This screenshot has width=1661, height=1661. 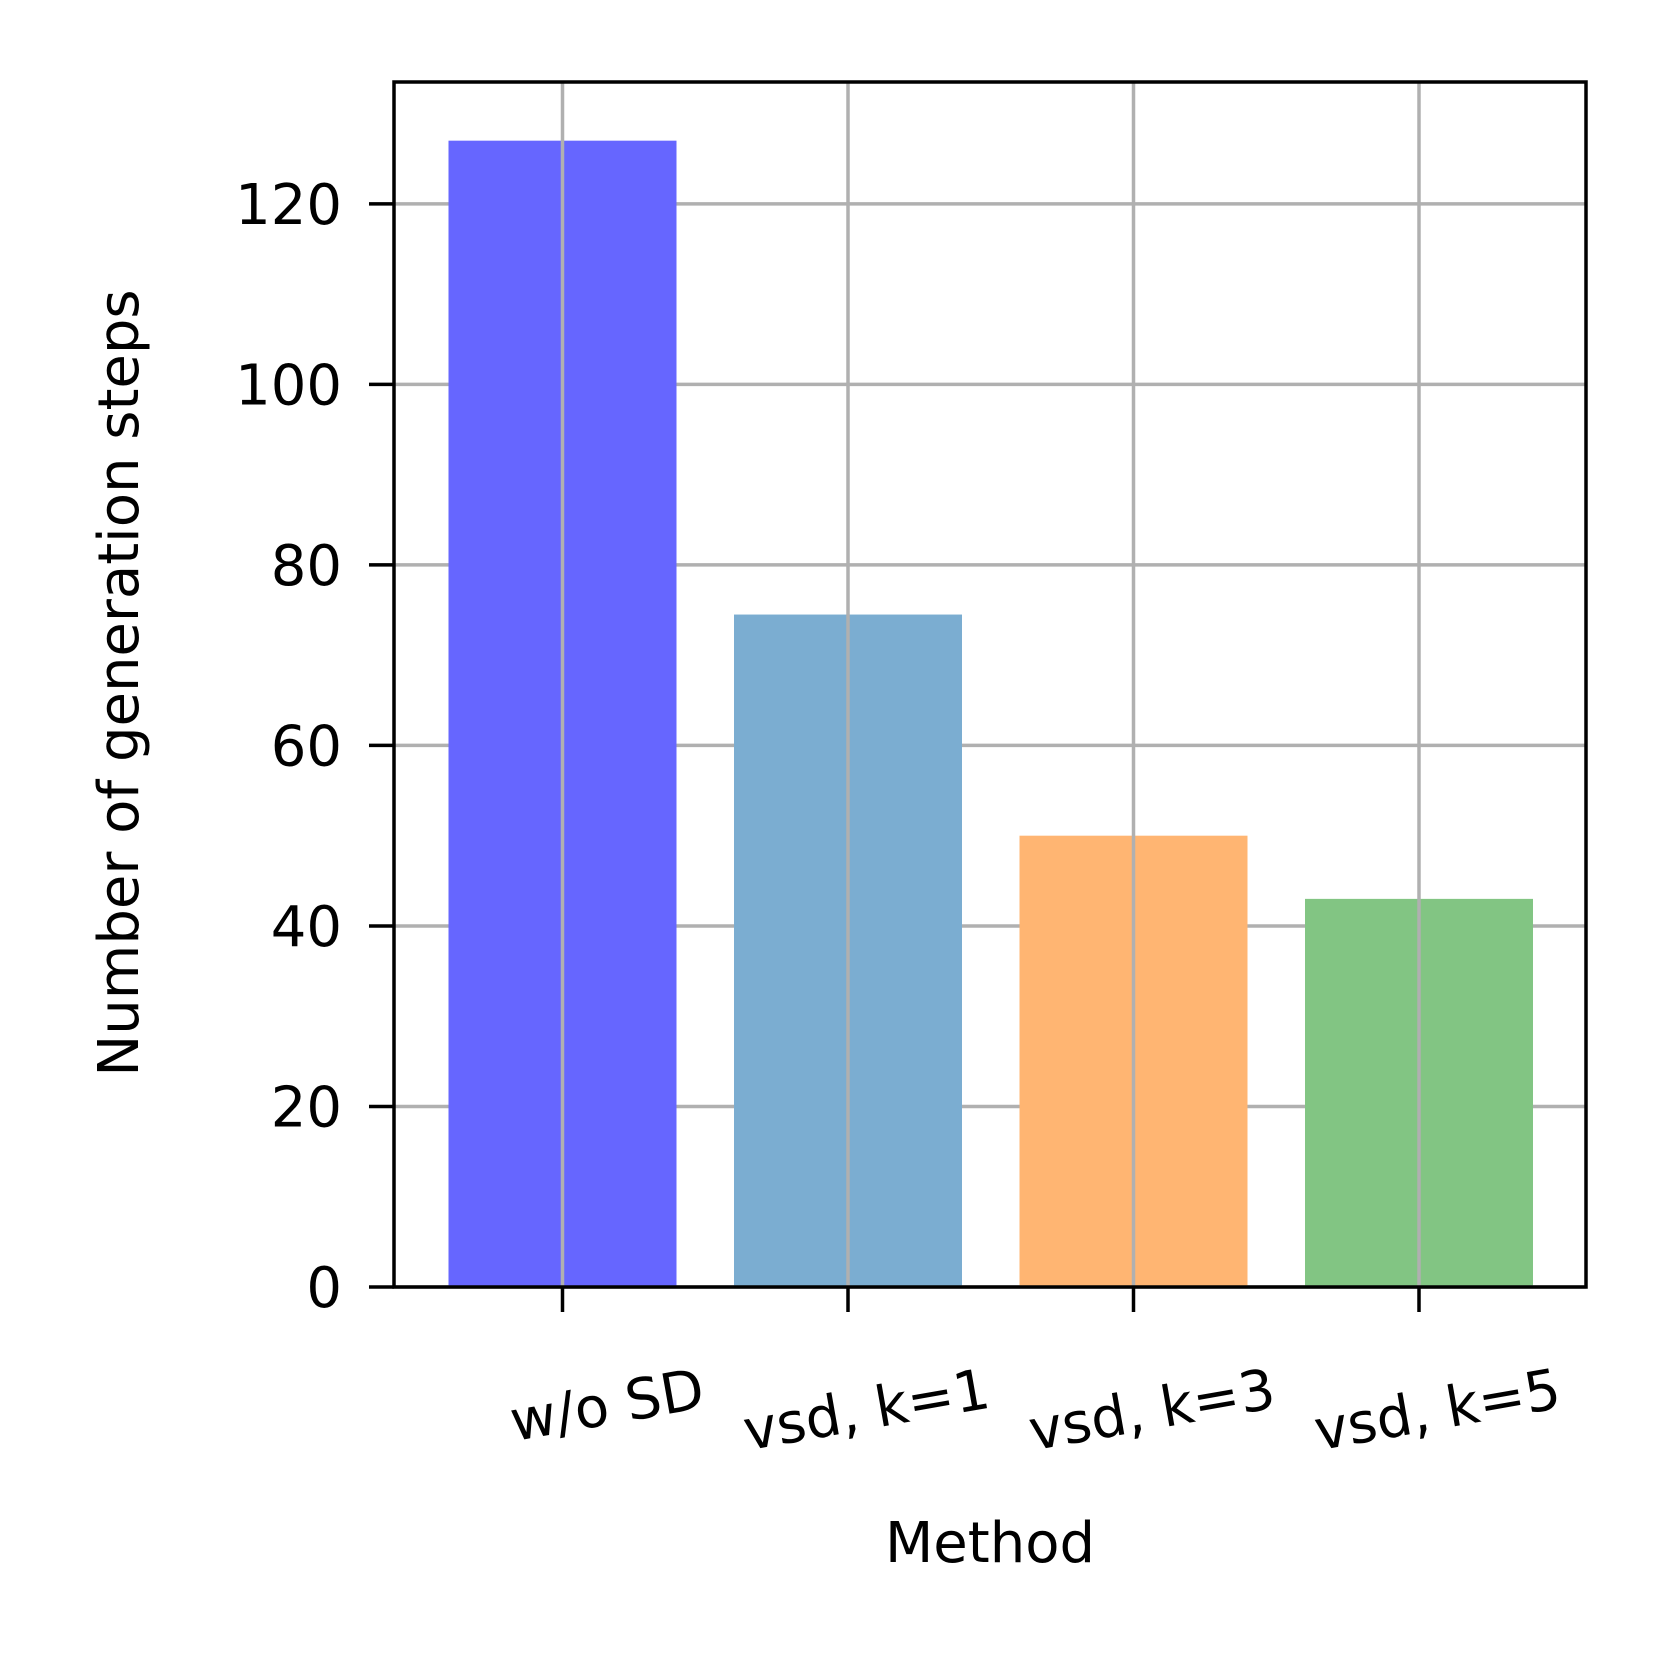 What do you see at coordinates (306, 746) in the screenshot?
I see `y-tick-label: 60` at bounding box center [306, 746].